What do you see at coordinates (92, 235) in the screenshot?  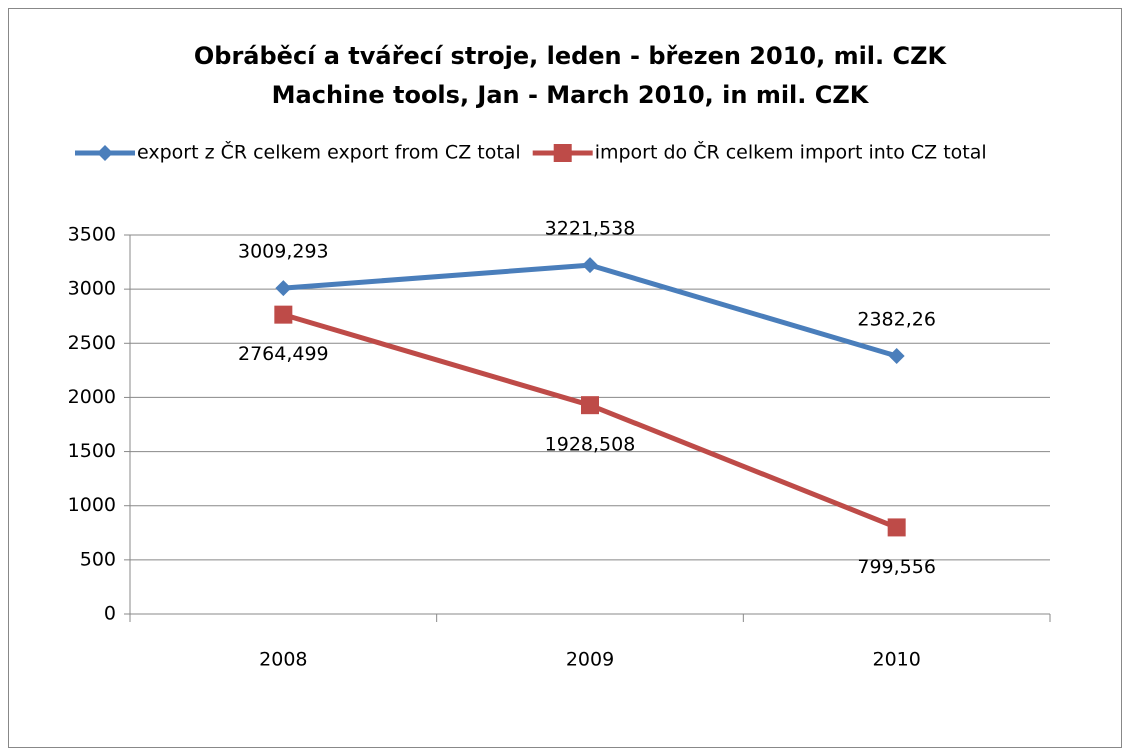 I see `y-tick-label: 3500` at bounding box center [92, 235].